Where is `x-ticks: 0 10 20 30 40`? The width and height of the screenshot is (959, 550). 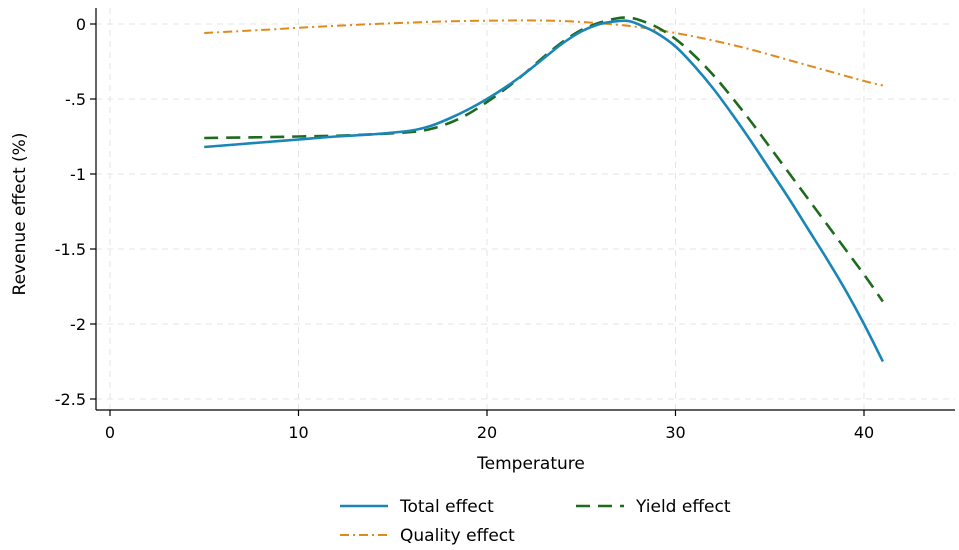 x-ticks: 0 10 20 30 40 is located at coordinates (489, 426).